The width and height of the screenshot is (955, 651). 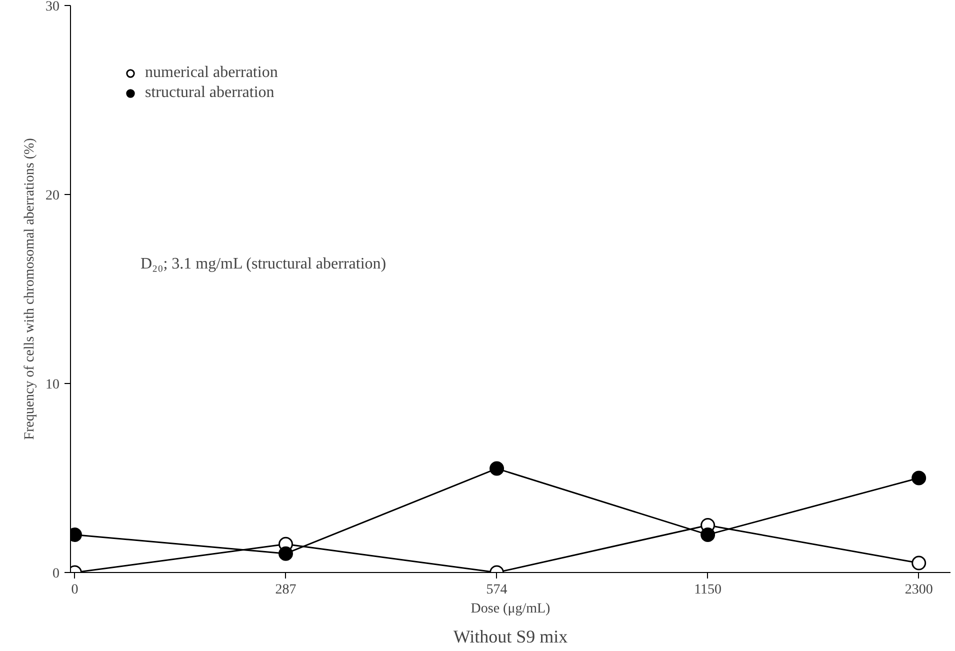 I want to click on y-tick-label: 30, so click(x=53, y=7).